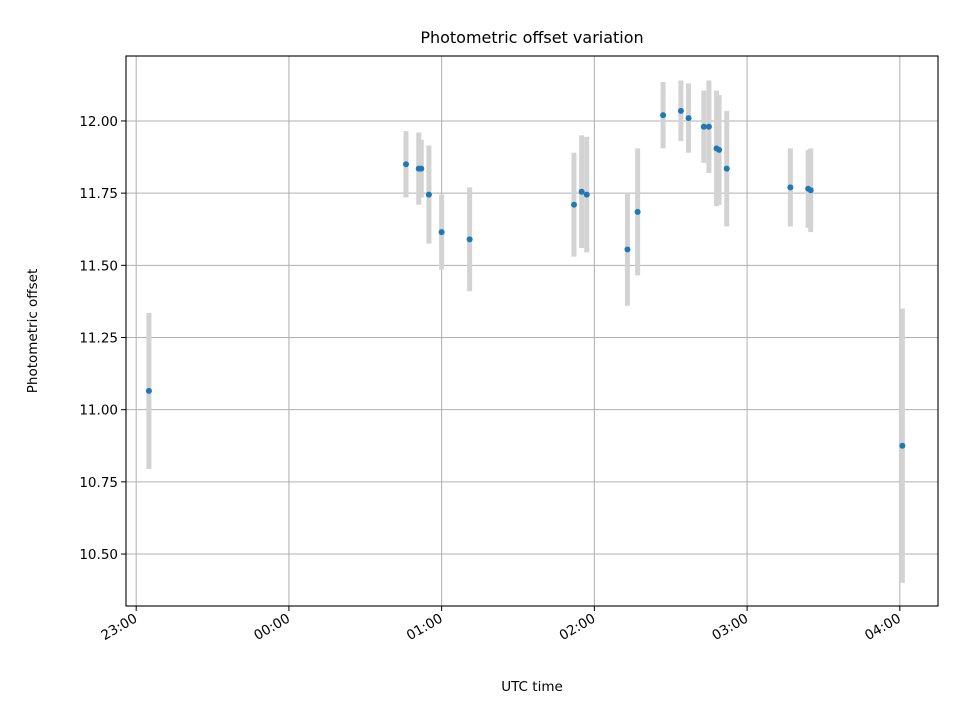 This screenshot has width=960, height=720. Describe the element at coordinates (98, 122) in the screenshot. I see `y-tick-label: 12.00` at that location.